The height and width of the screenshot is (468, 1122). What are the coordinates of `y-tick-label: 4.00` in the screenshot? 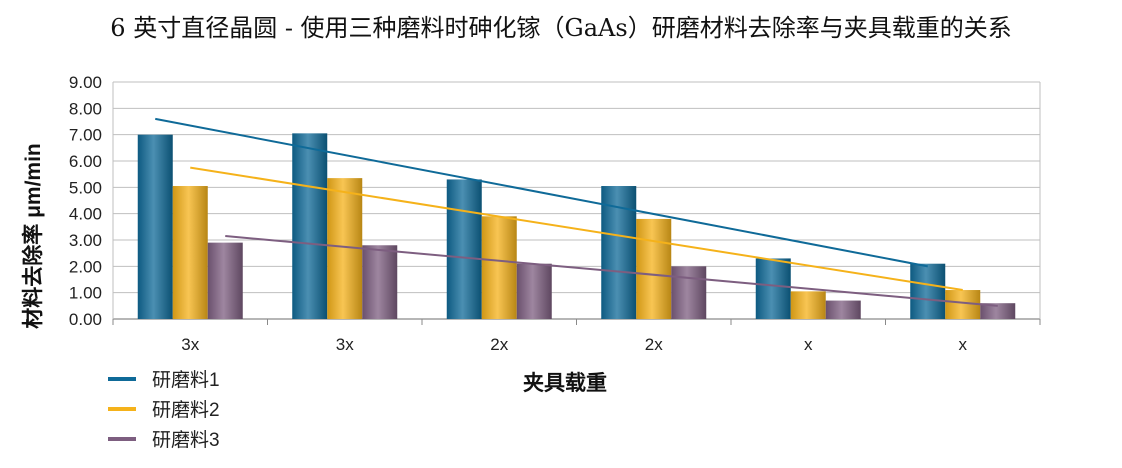 It's located at (85, 214).